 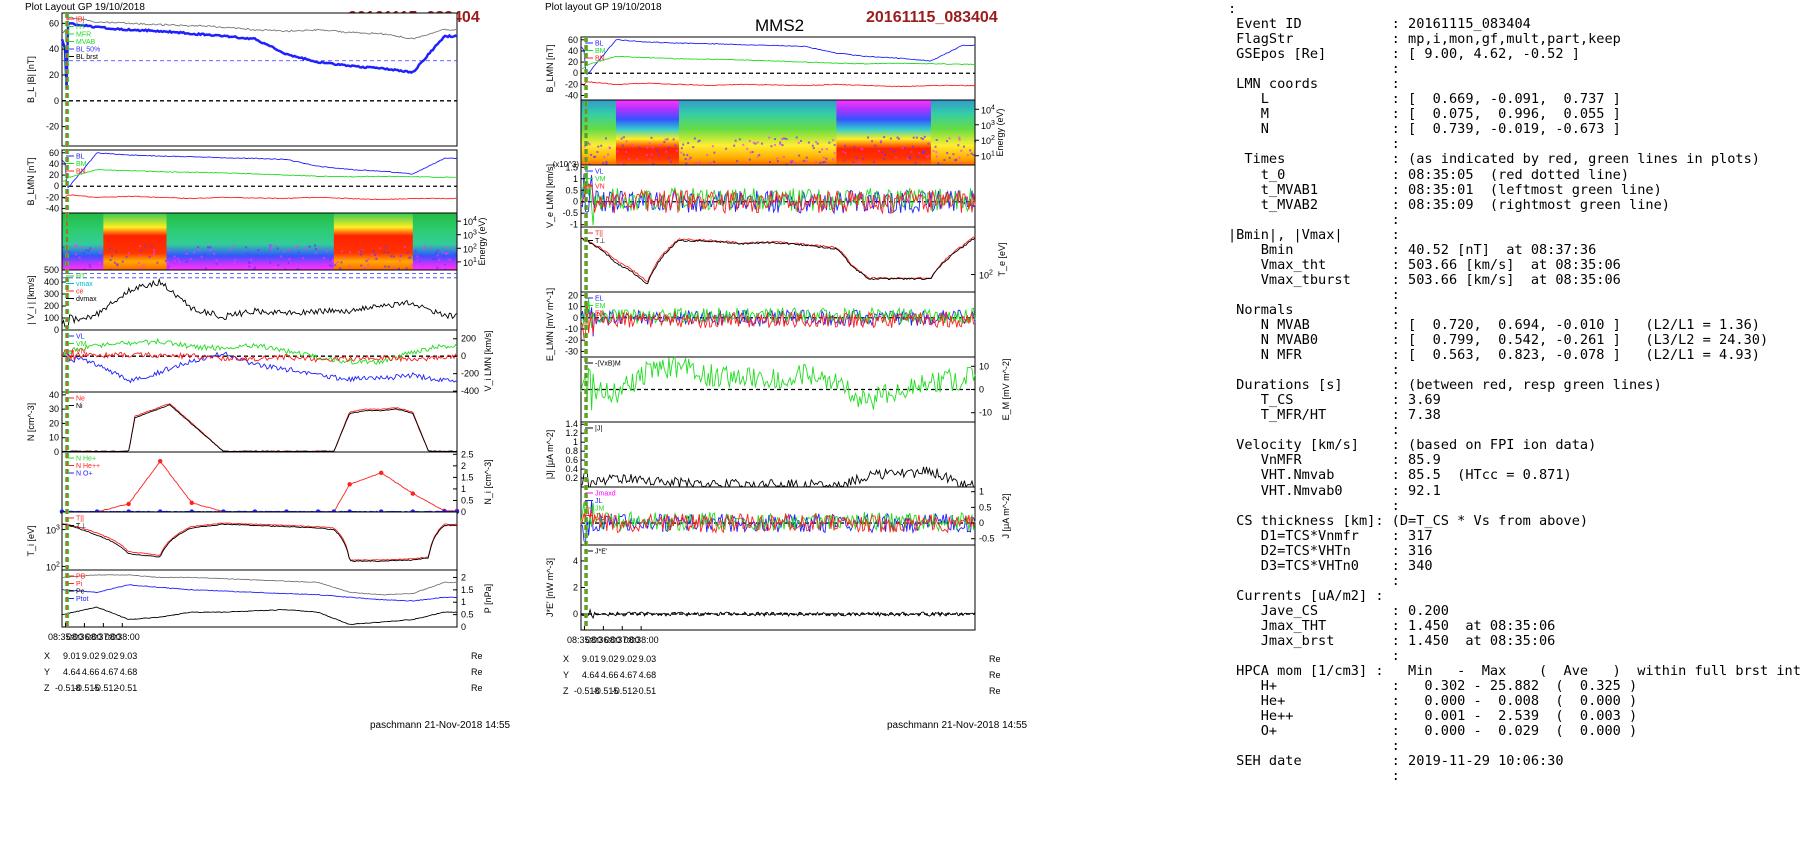 What do you see at coordinates (54, 175) in the screenshot?
I see `ytick-label: 20` at bounding box center [54, 175].